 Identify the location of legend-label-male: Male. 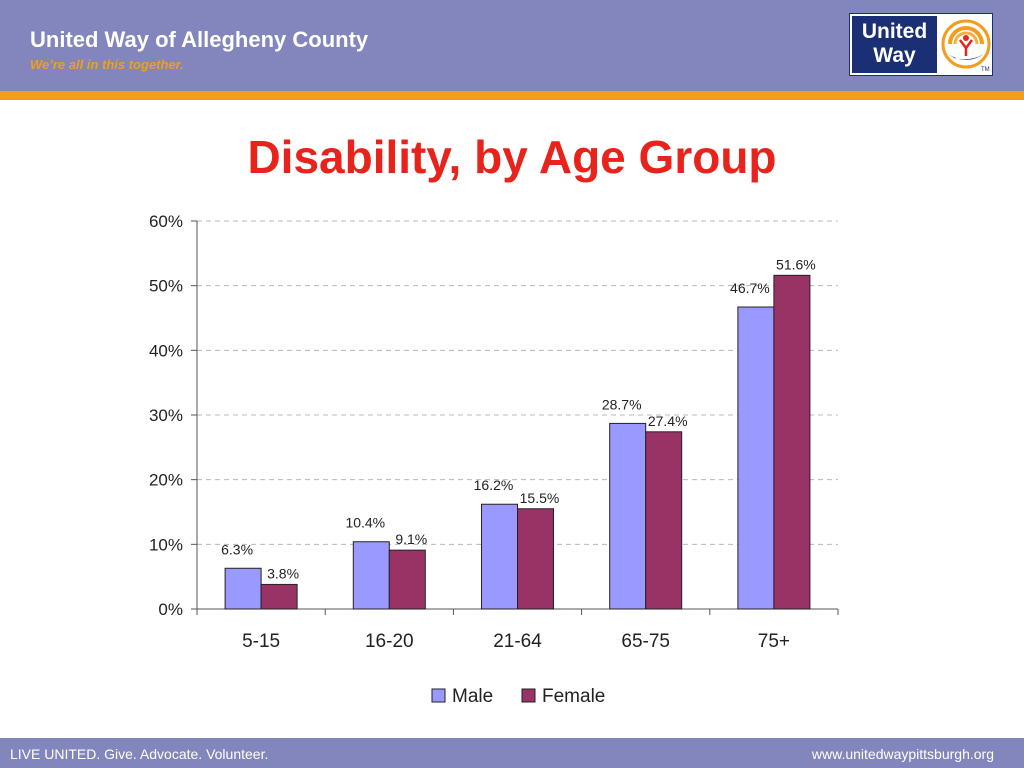
(472, 696).